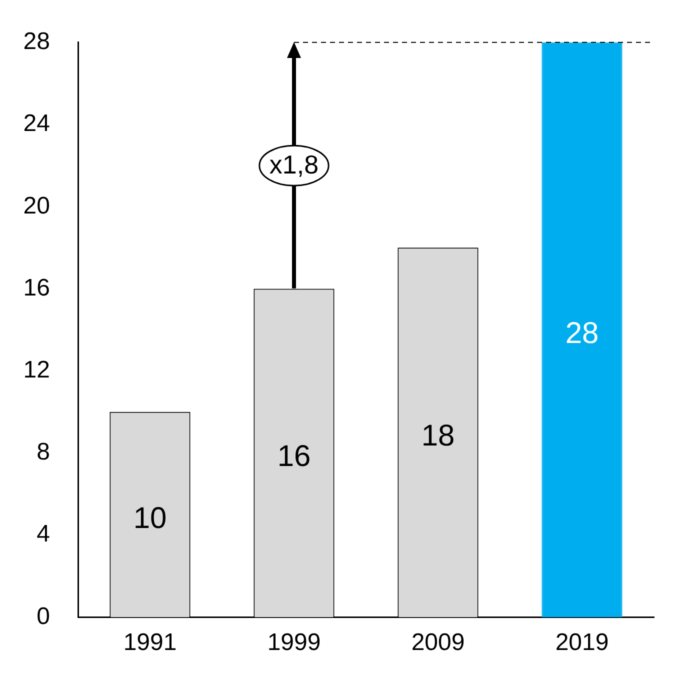 This screenshot has width=684, height=674. I want to click on y-tick-label: 8, so click(43, 452).